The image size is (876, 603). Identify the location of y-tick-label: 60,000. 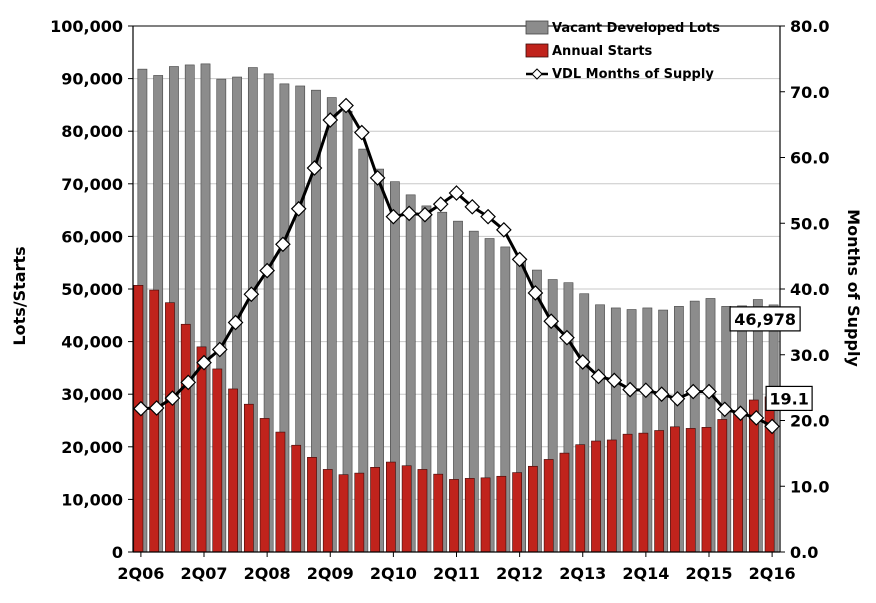
(92, 236).